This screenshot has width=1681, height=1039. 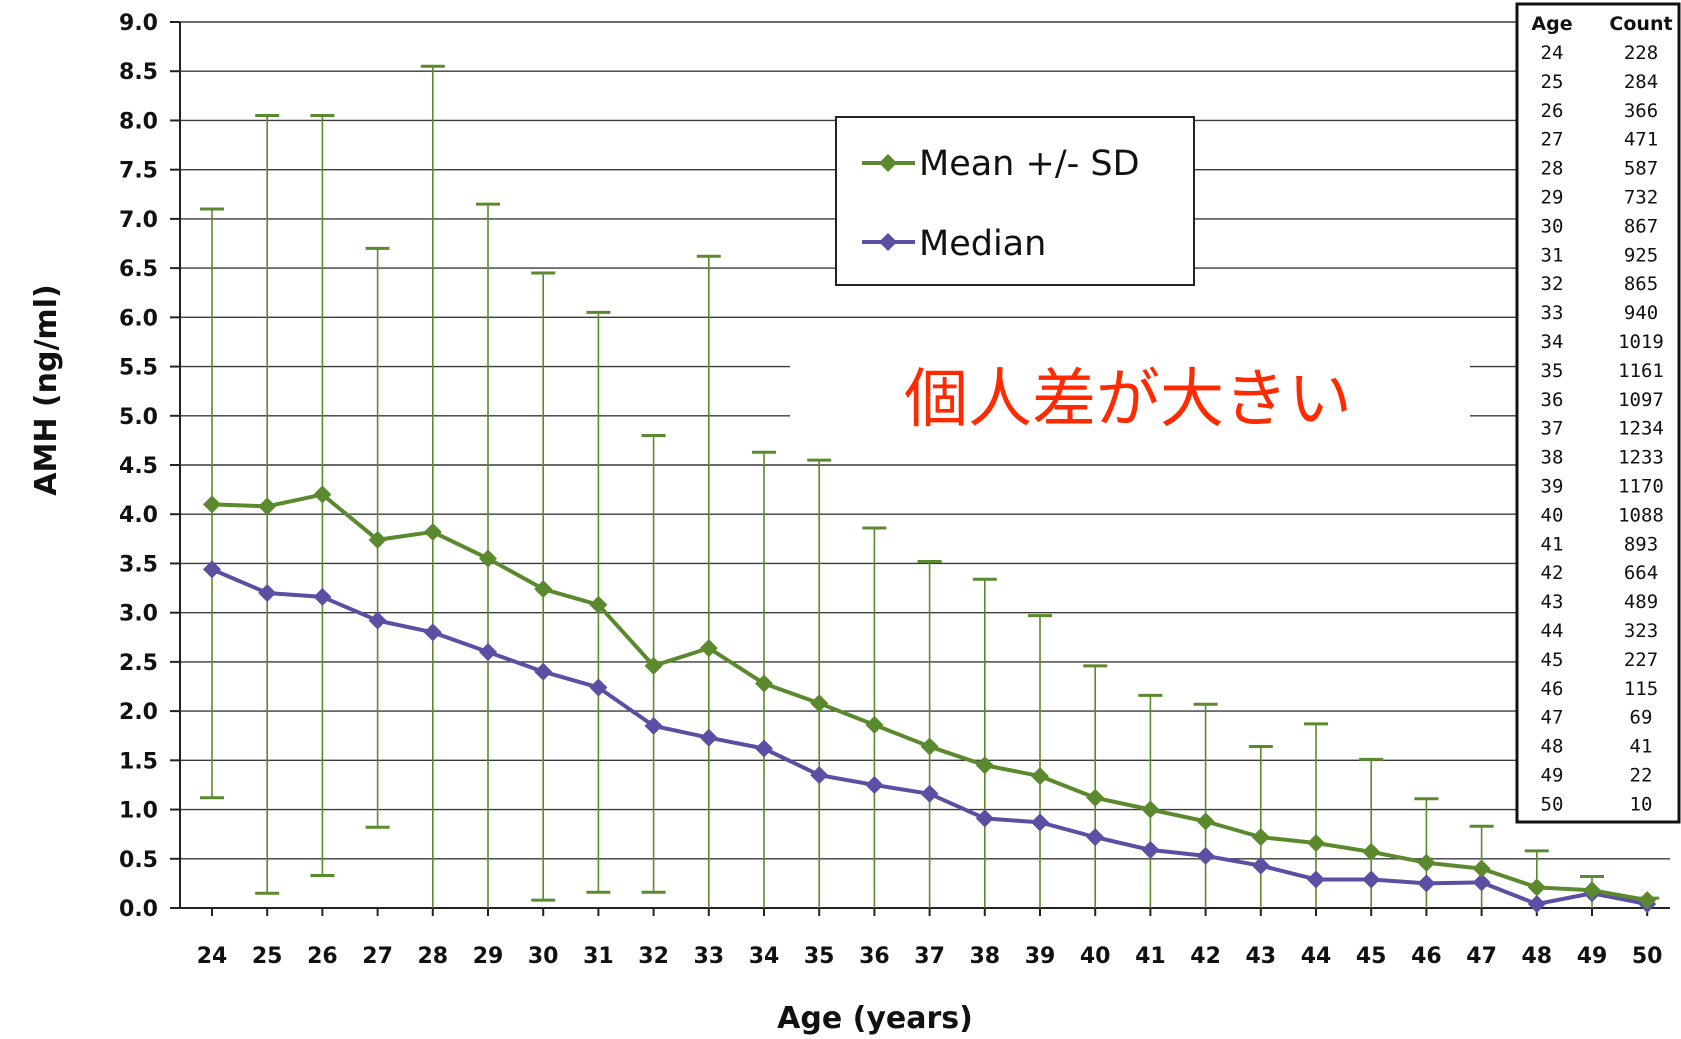 What do you see at coordinates (1128, 400) in the screenshot?
I see `annotation-text: 個人差が大きい` at bounding box center [1128, 400].